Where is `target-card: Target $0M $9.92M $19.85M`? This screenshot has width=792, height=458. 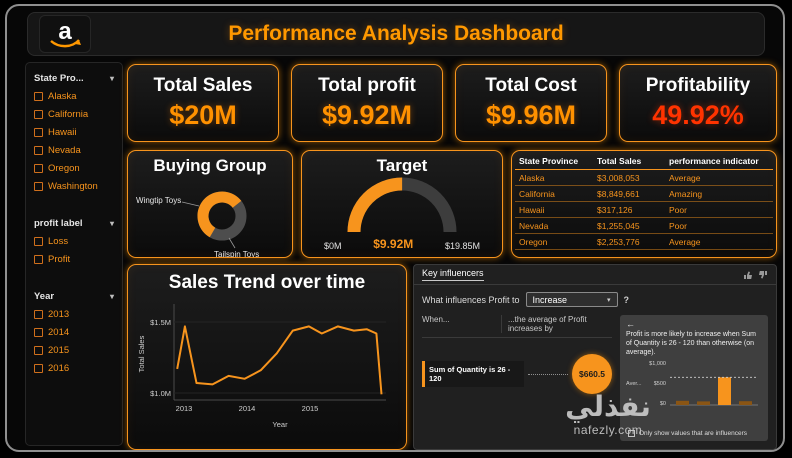 target-card: Target $0M $9.92M $19.85M is located at coordinates (402, 204).